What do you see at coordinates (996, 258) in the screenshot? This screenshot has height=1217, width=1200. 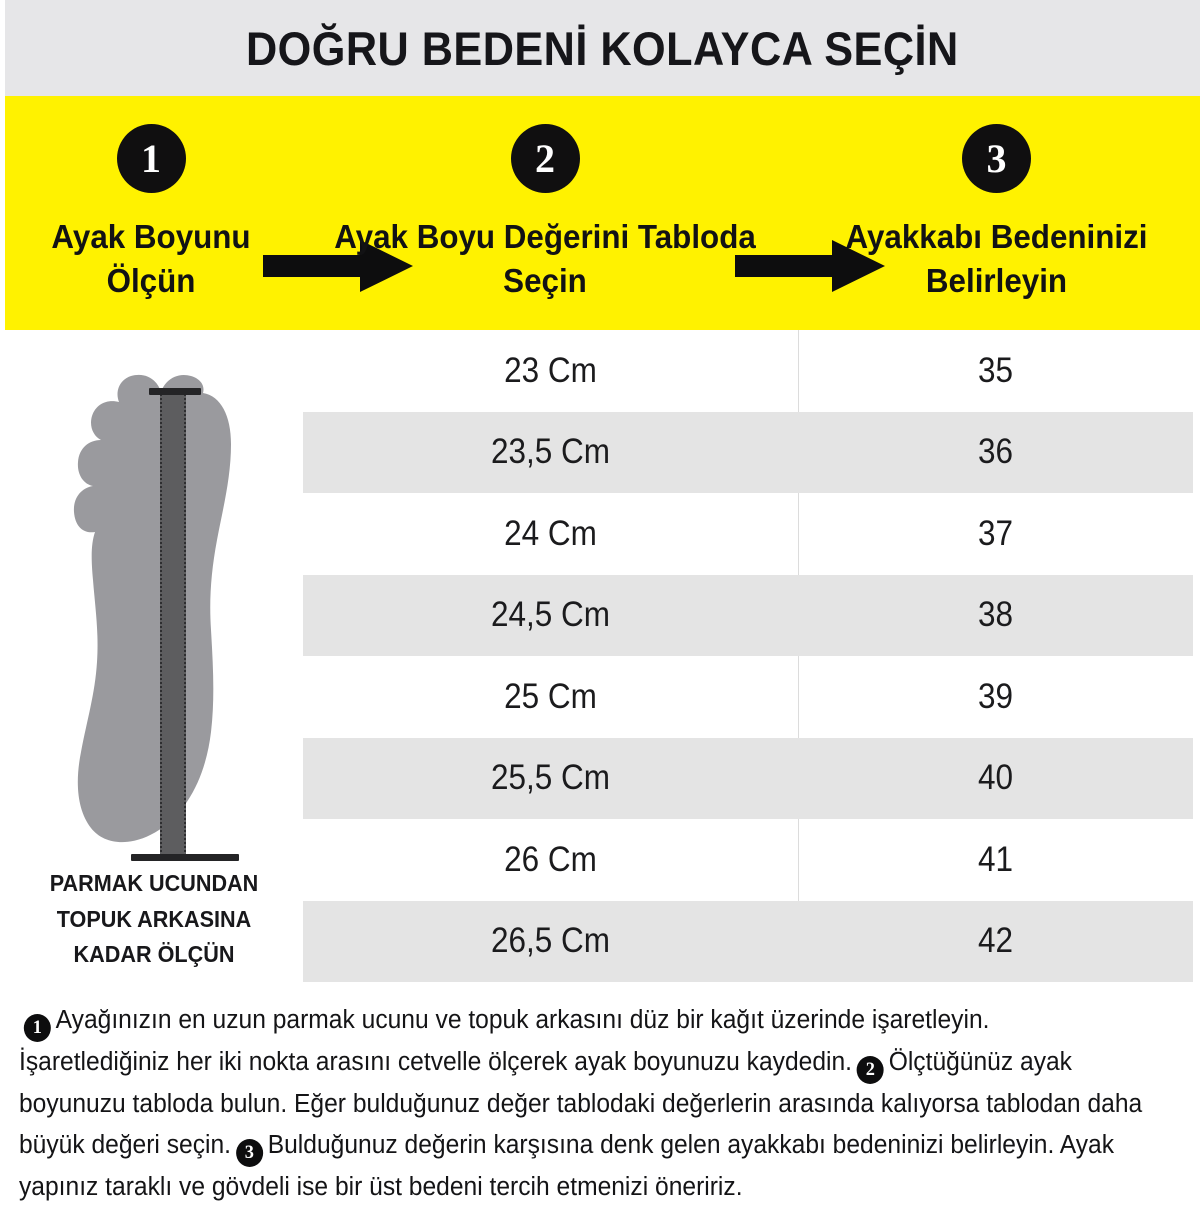 I see `step-3-label: Ayakkabı Bedeninizi Belirleyin` at bounding box center [996, 258].